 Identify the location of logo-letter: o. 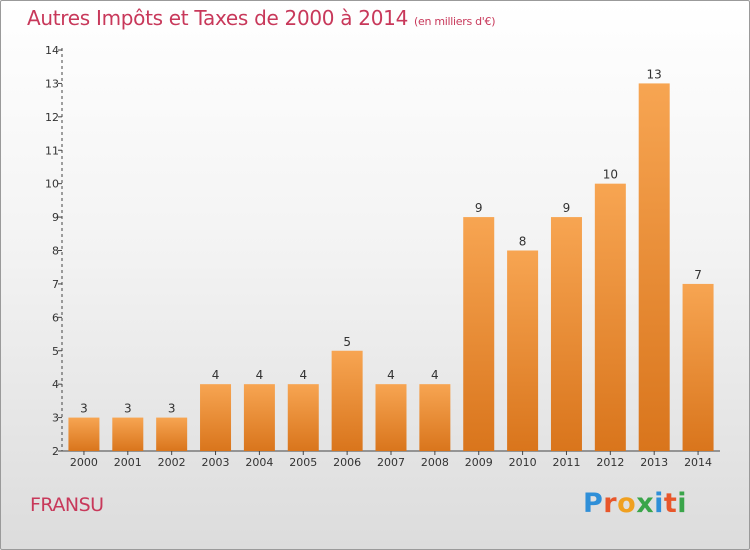
(627, 503).